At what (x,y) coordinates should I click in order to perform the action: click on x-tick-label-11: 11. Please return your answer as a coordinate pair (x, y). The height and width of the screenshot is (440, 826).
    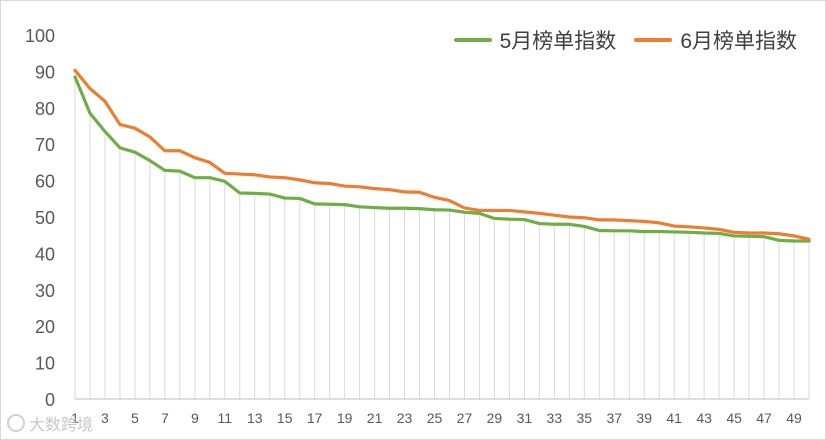
    Looking at the image, I should click on (225, 418).